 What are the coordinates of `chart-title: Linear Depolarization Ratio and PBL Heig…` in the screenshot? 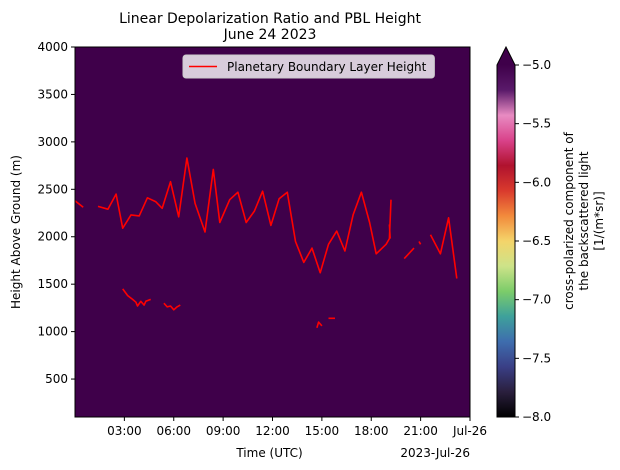 It's located at (270, 19).